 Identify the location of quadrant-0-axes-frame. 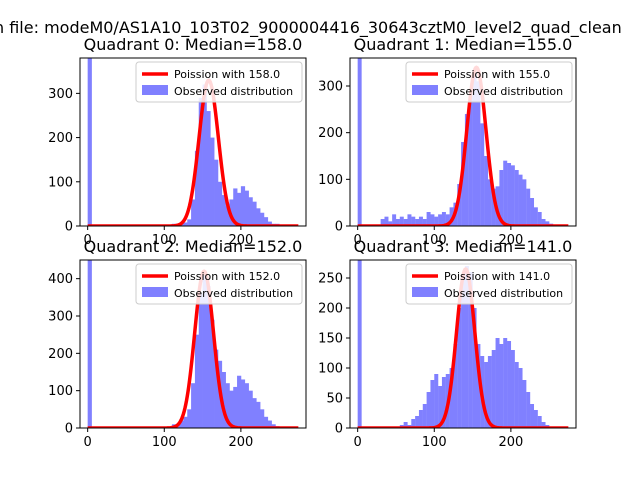
(193, 142).